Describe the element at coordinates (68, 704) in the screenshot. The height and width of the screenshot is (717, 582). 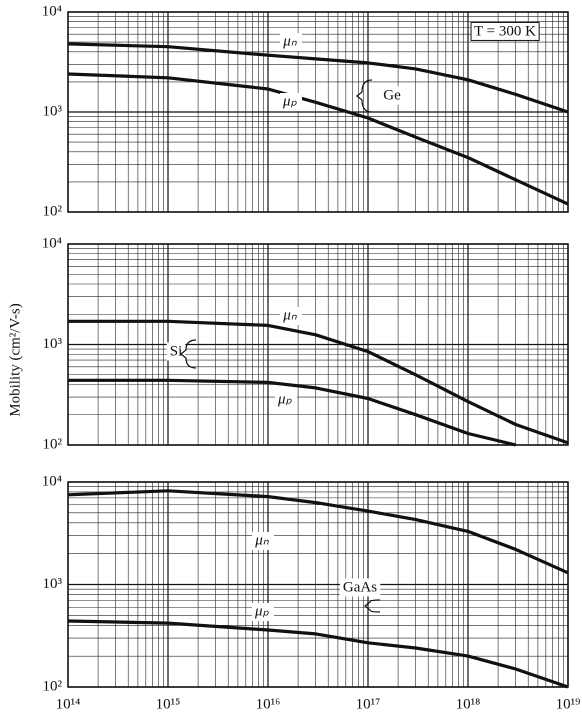
I see `x-tick-label: 10¹⁴` at that location.